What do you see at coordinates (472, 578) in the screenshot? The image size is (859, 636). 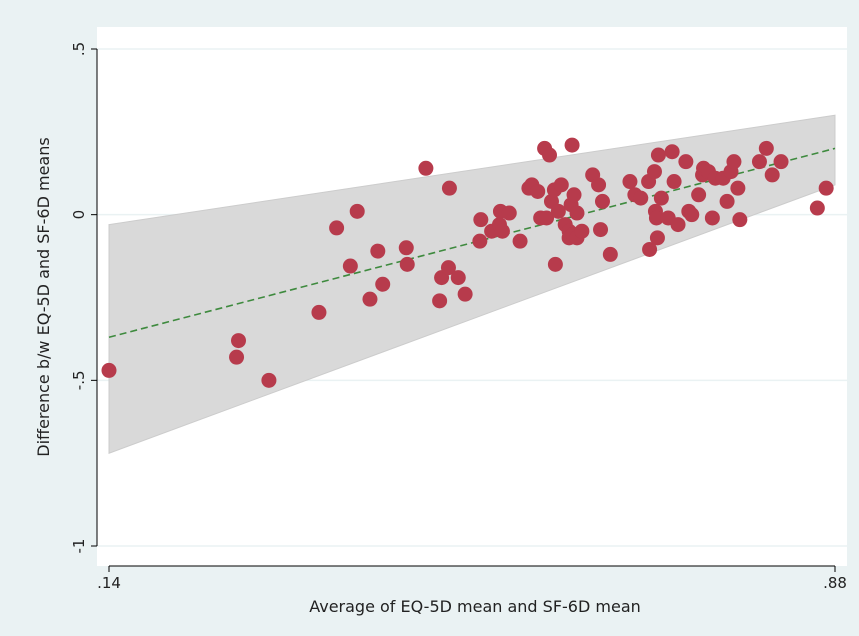 I see `x-axis: .14 .88` at bounding box center [472, 578].